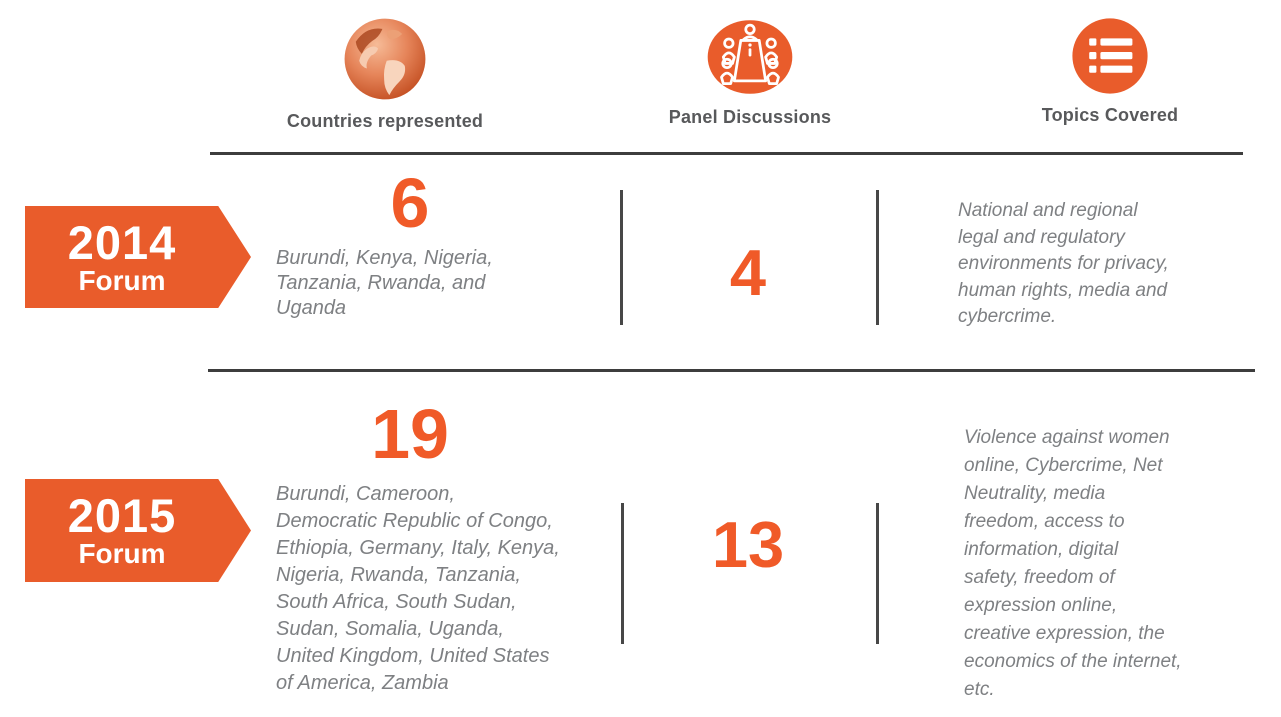 This screenshot has height=717, width=1281. I want to click on year-arrow-2015: 2015 Forum, so click(138, 530).